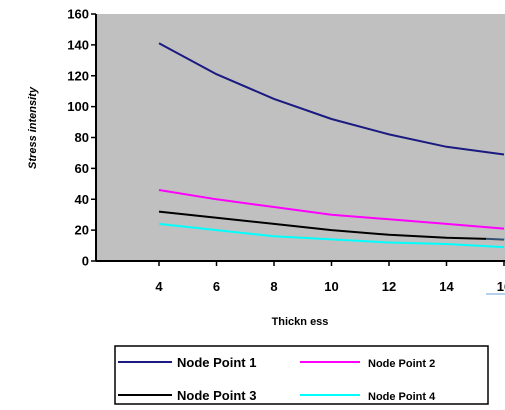 This screenshot has width=505, height=410. What do you see at coordinates (446, 286) in the screenshot?
I see `x-tick-label: 14` at bounding box center [446, 286].